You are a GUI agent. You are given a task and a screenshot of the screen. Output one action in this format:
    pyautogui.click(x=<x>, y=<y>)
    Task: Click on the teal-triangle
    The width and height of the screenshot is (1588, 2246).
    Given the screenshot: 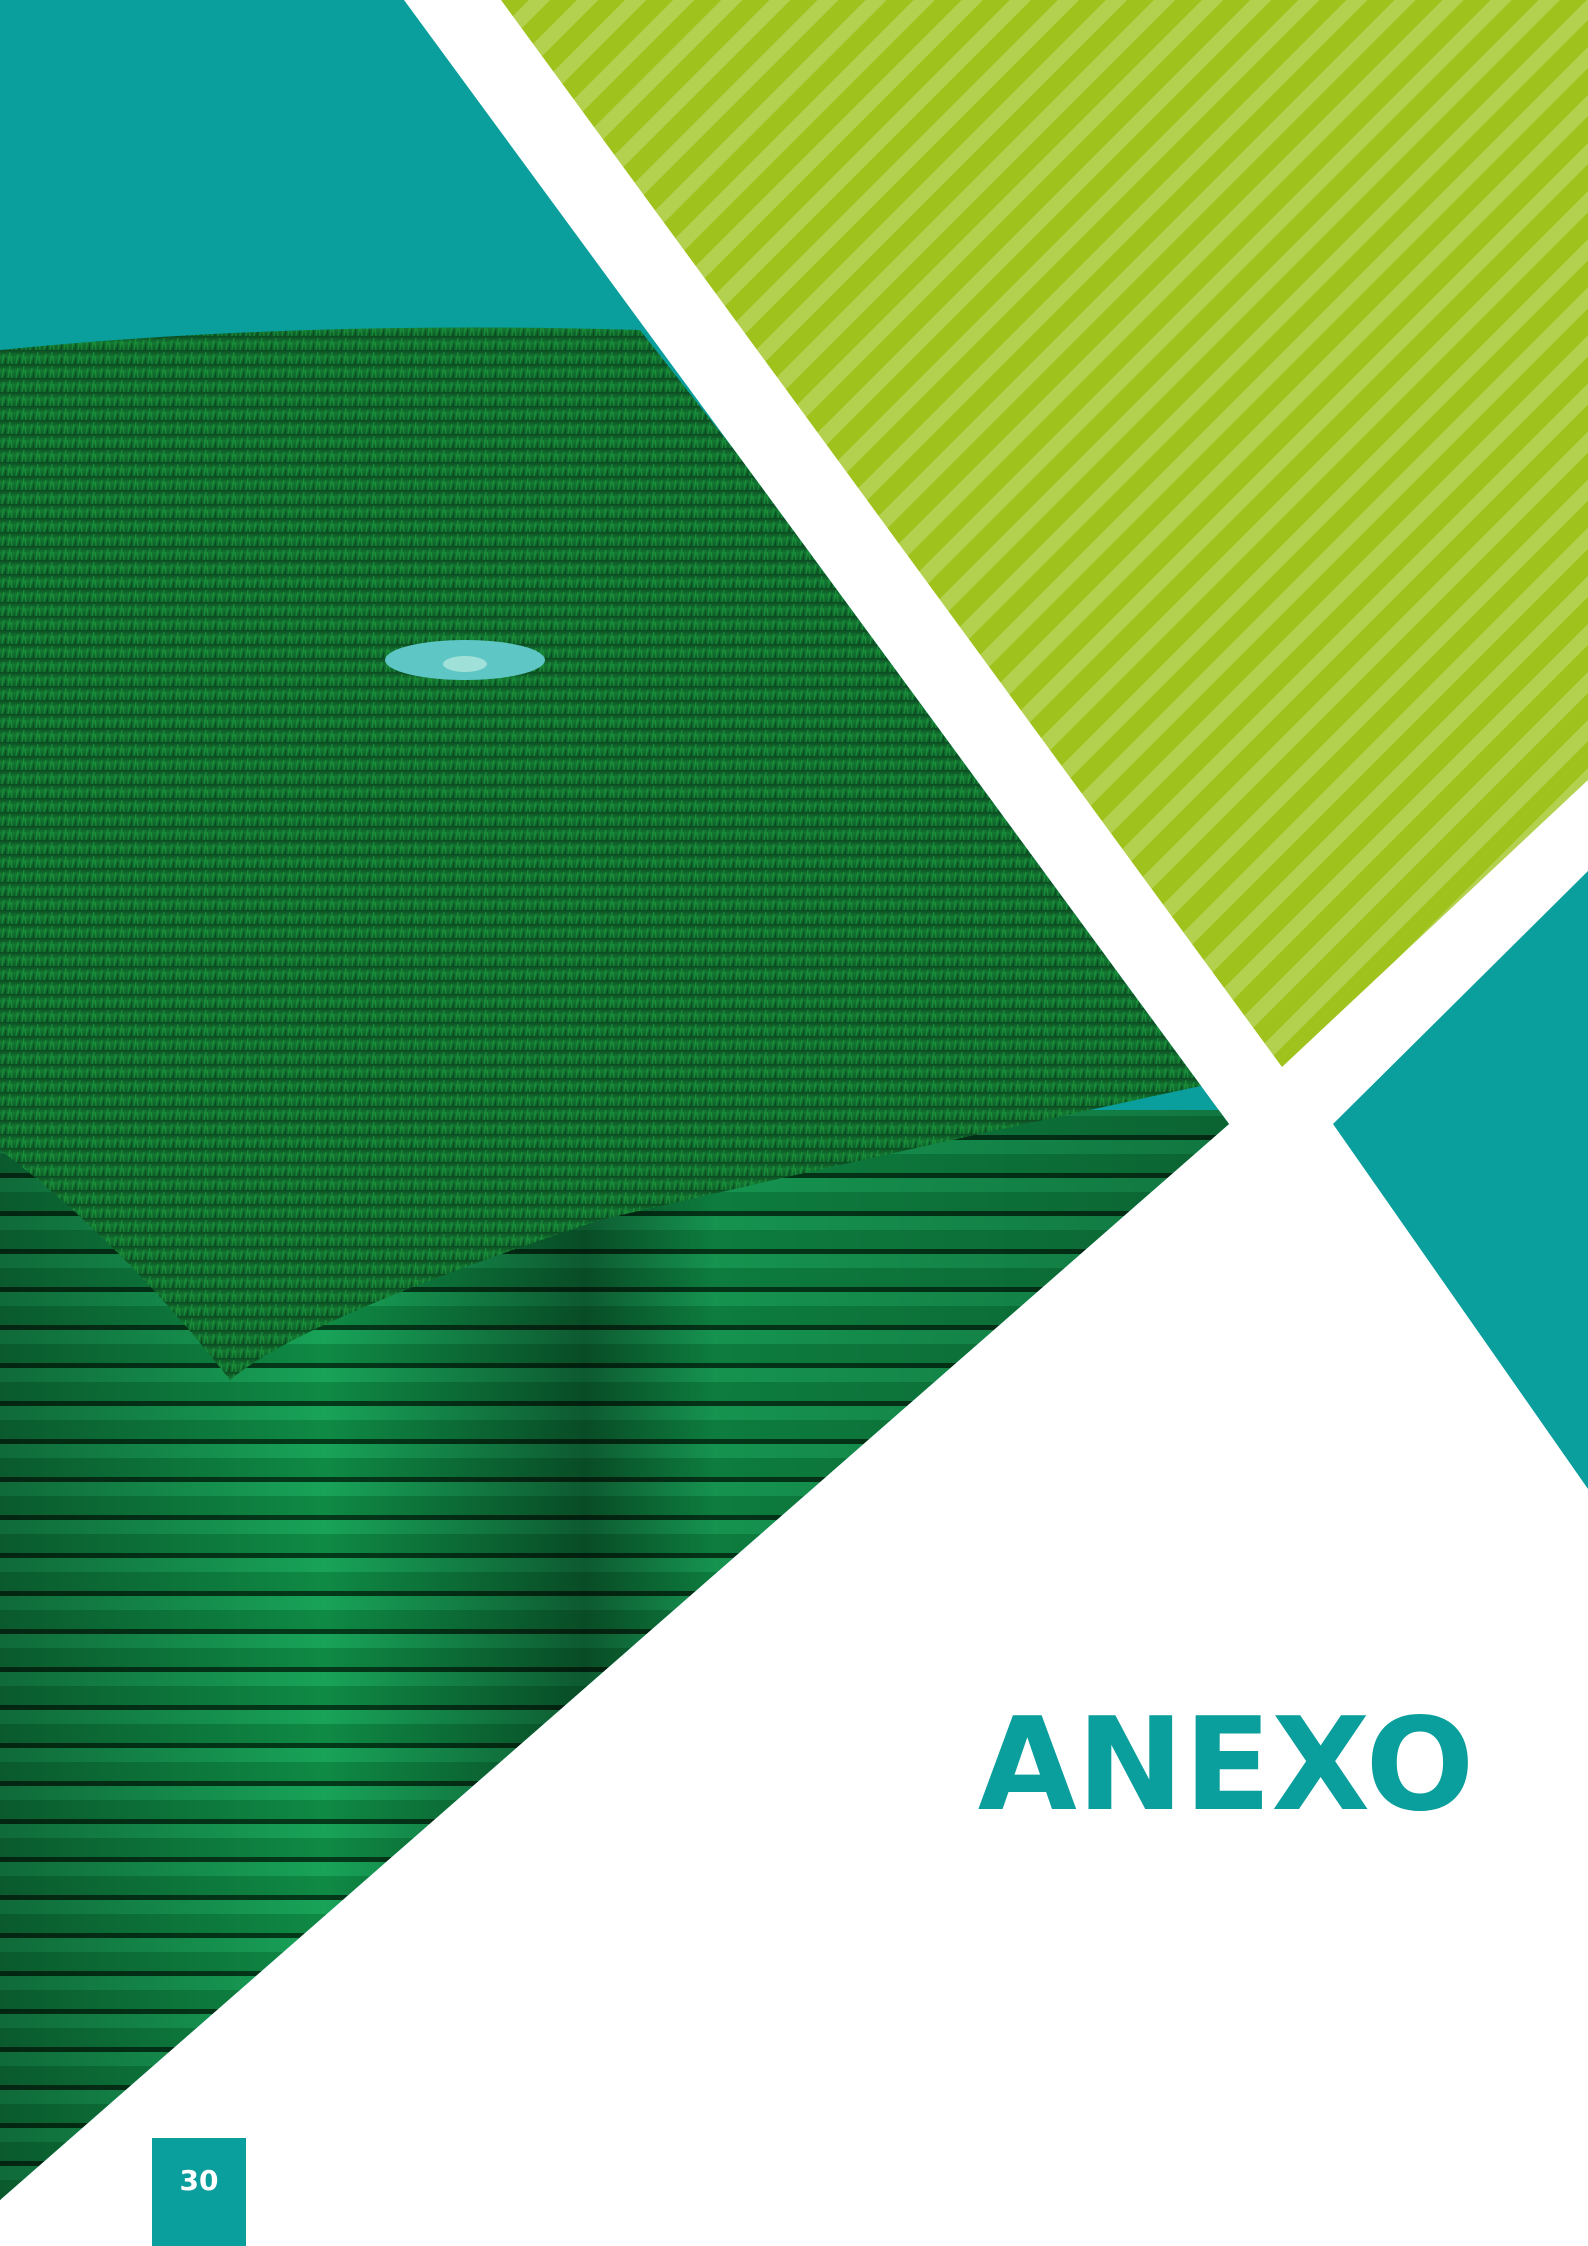 What is the action you would take?
    pyautogui.click(x=1460, y=1180)
    